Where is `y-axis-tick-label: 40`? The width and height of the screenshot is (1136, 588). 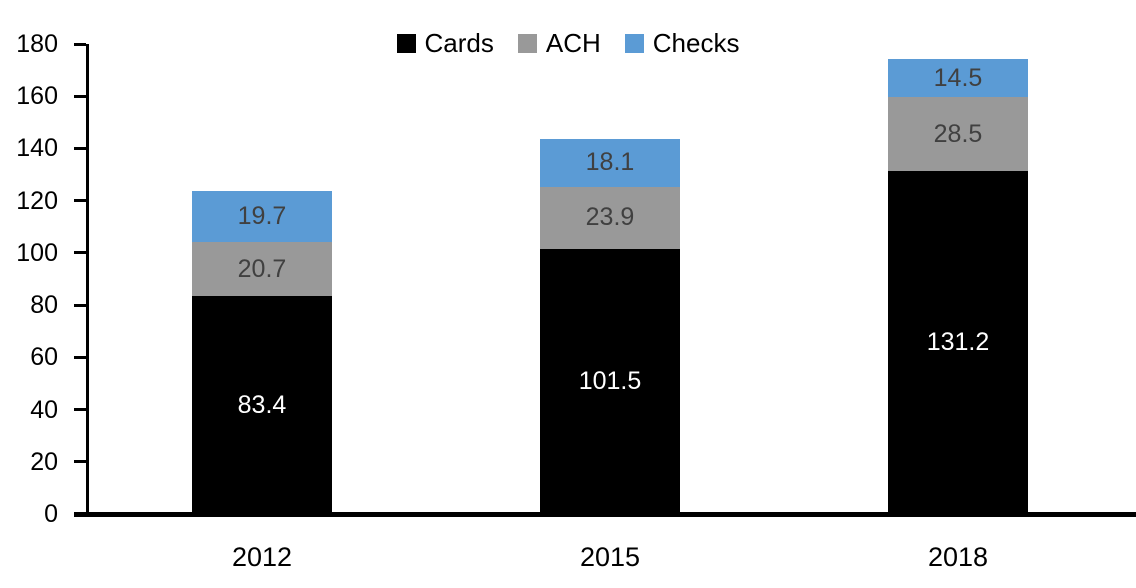
y-axis-tick-label: 40 is located at coordinates (44, 409).